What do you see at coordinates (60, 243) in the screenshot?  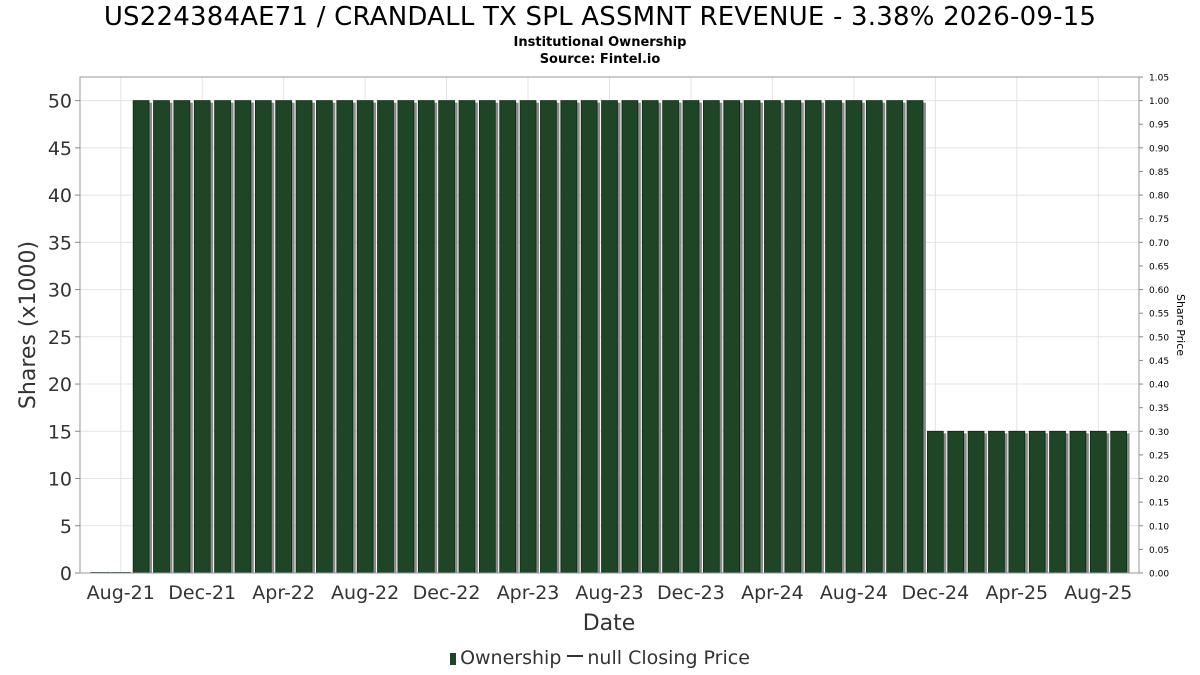 I see `y-tick-label: 35` at bounding box center [60, 243].